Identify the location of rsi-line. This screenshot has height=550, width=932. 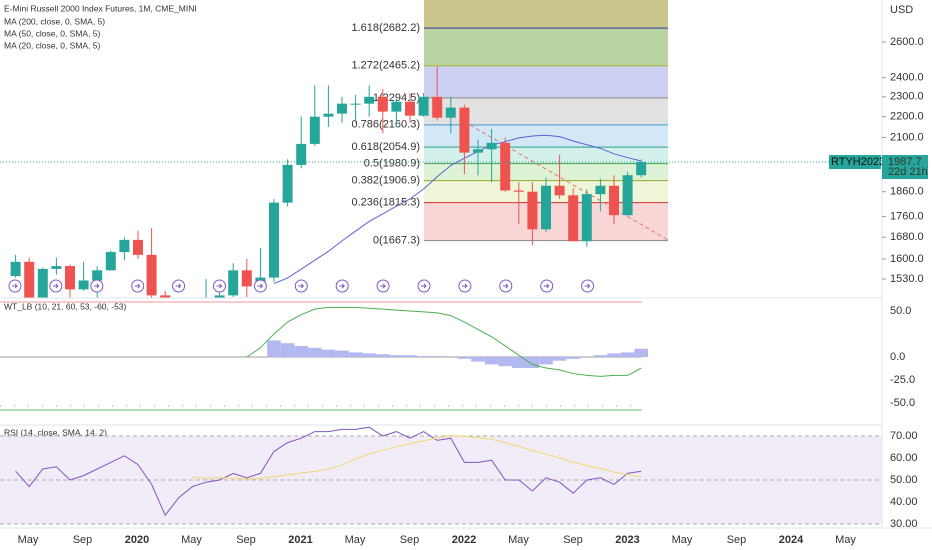
(328, 471).